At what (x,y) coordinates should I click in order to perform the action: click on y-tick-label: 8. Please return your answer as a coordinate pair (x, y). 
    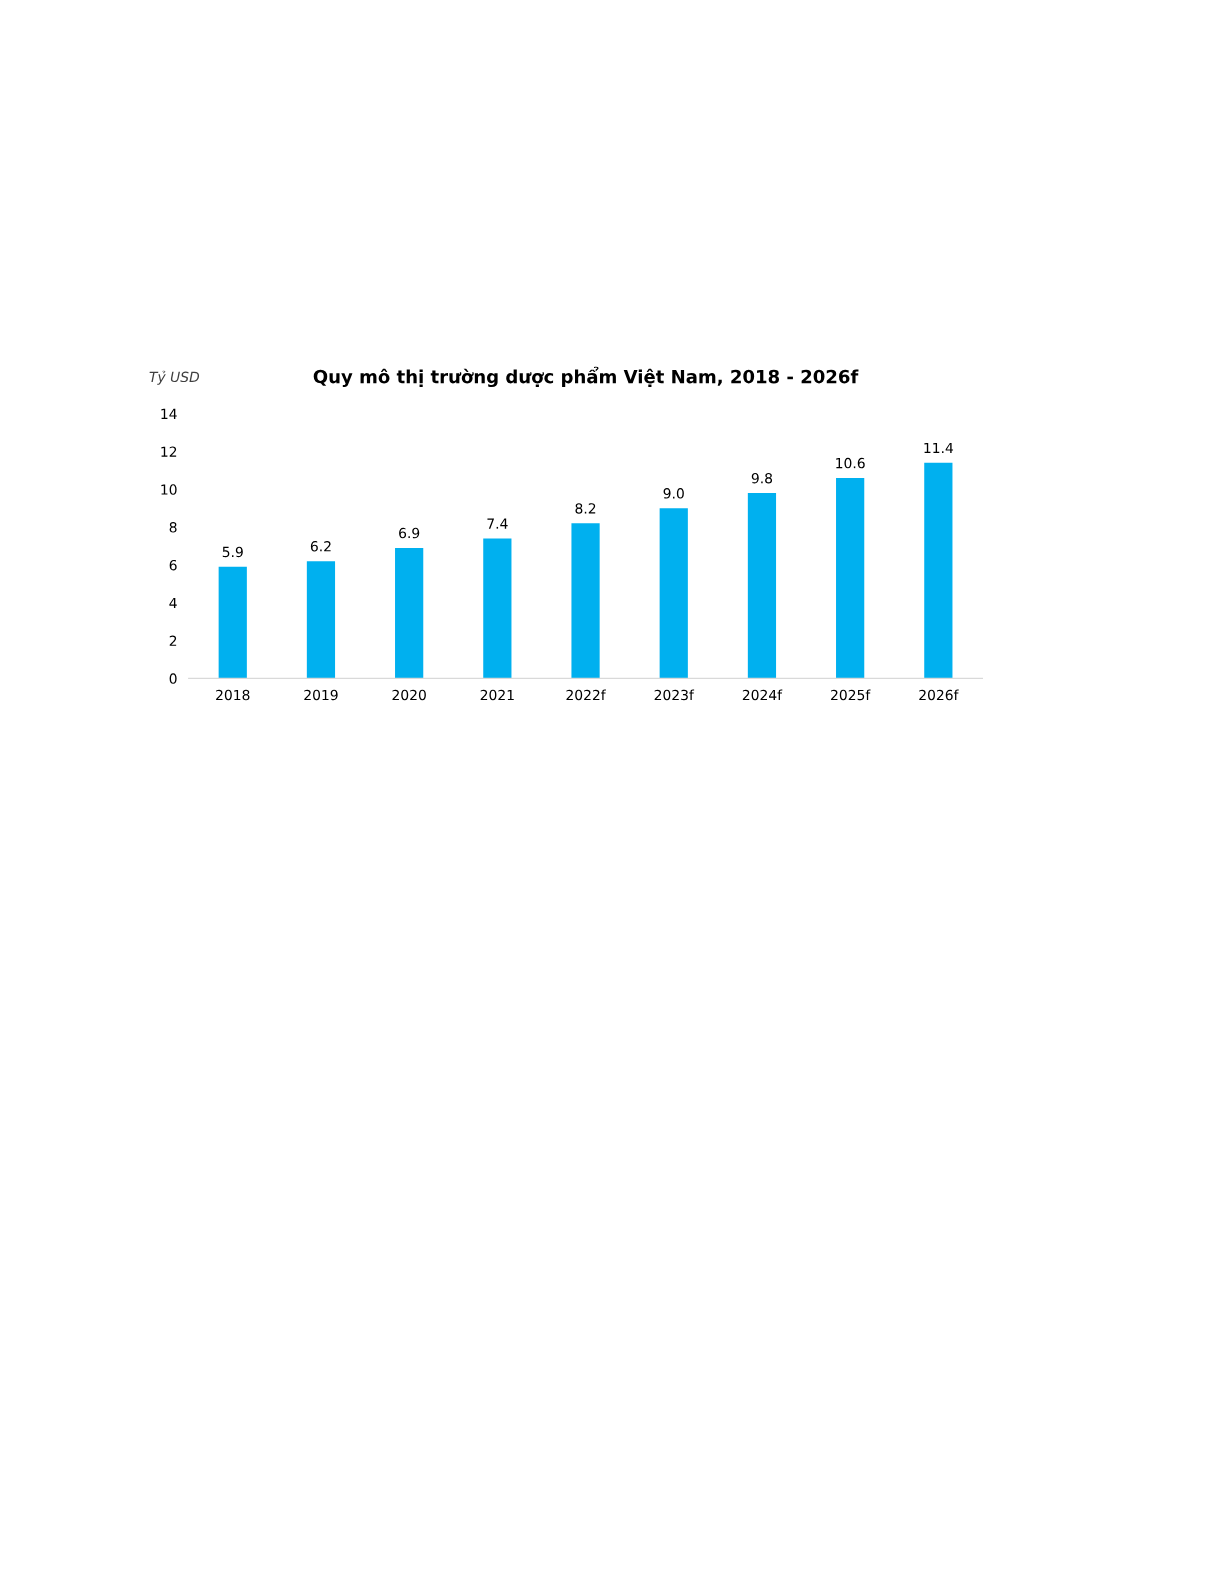
    Looking at the image, I should click on (173, 527).